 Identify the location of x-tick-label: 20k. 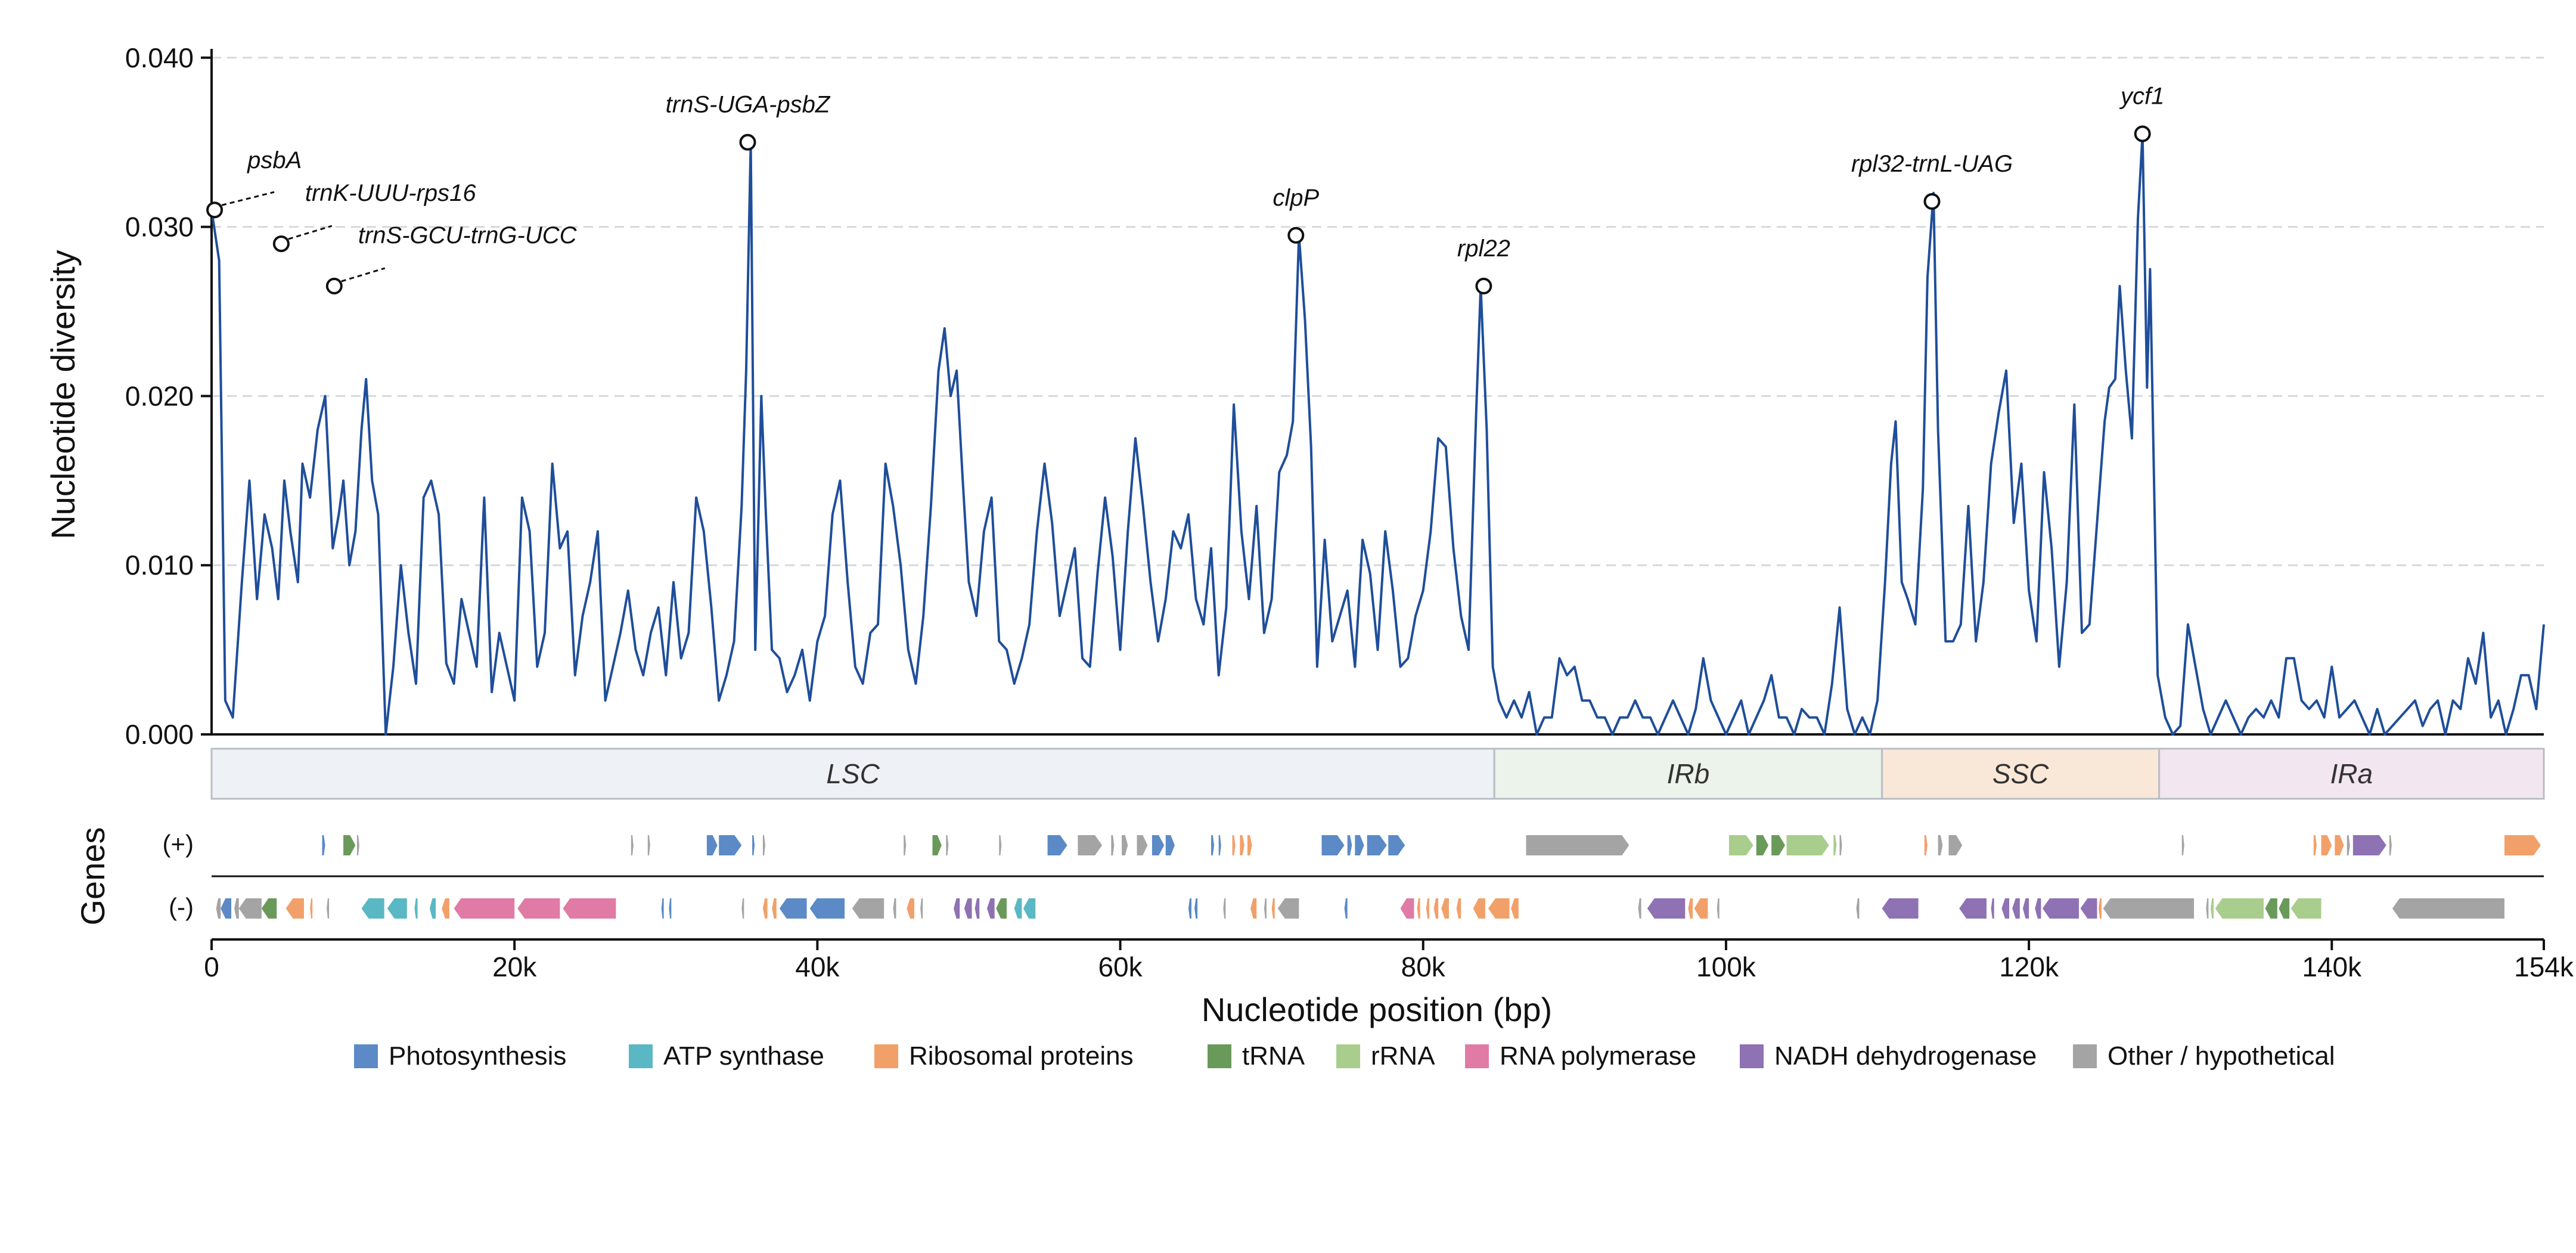
(514, 966).